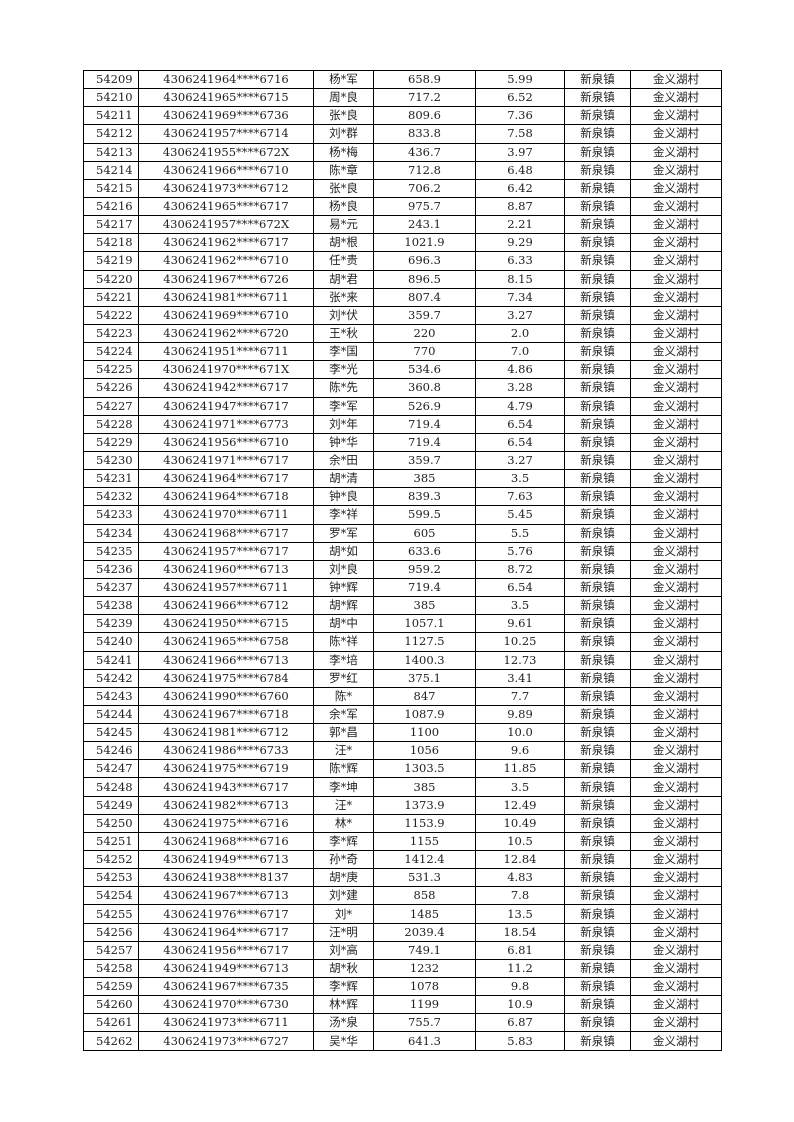  What do you see at coordinates (520, 243) in the screenshot?
I see `value-cell: 9.29` at bounding box center [520, 243].